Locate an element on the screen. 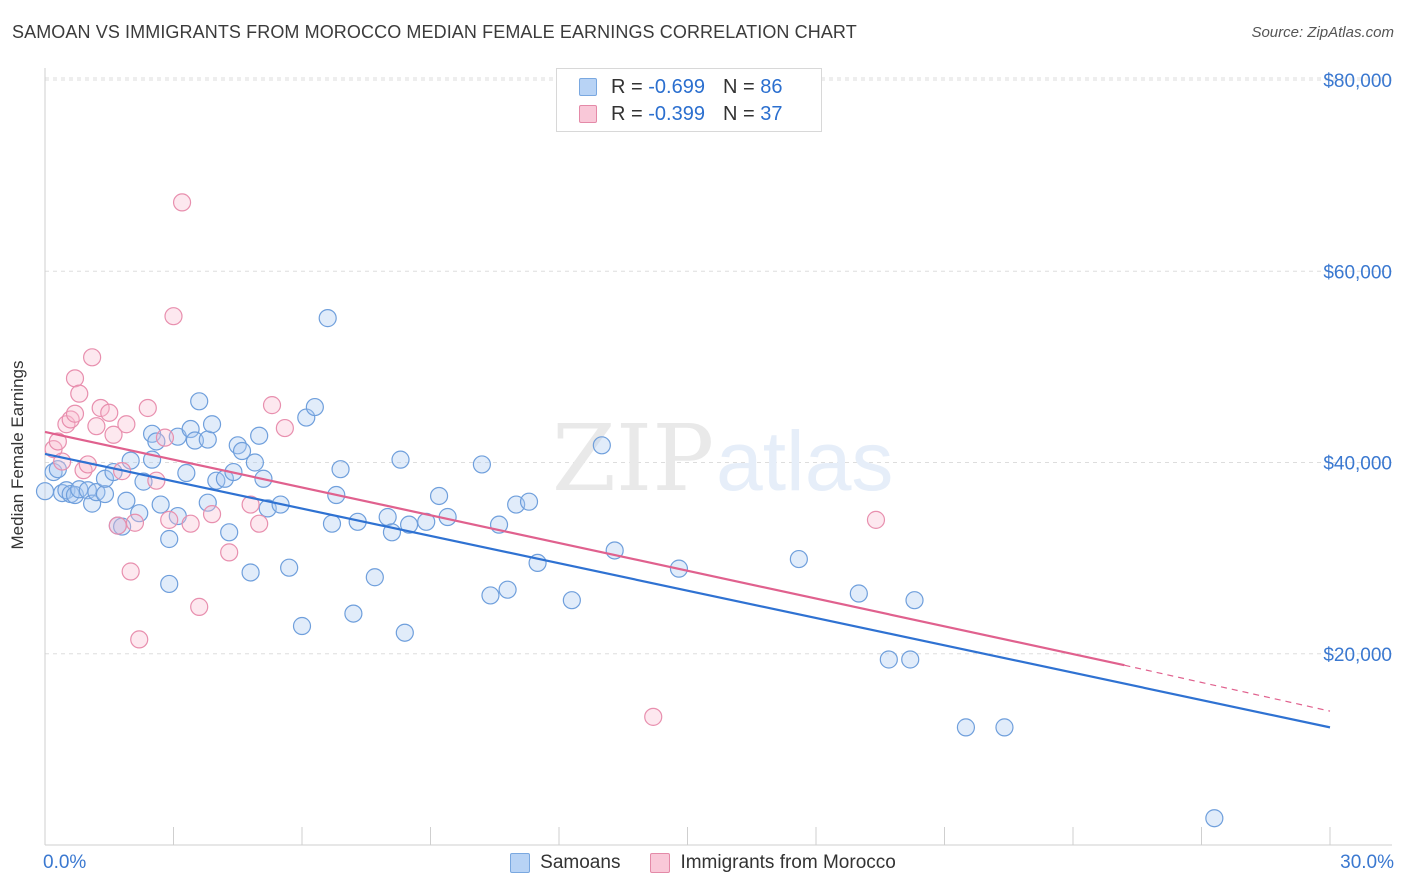 This screenshot has width=1406, height=892. legend-r-value: -0.699 is located at coordinates (676, 86).